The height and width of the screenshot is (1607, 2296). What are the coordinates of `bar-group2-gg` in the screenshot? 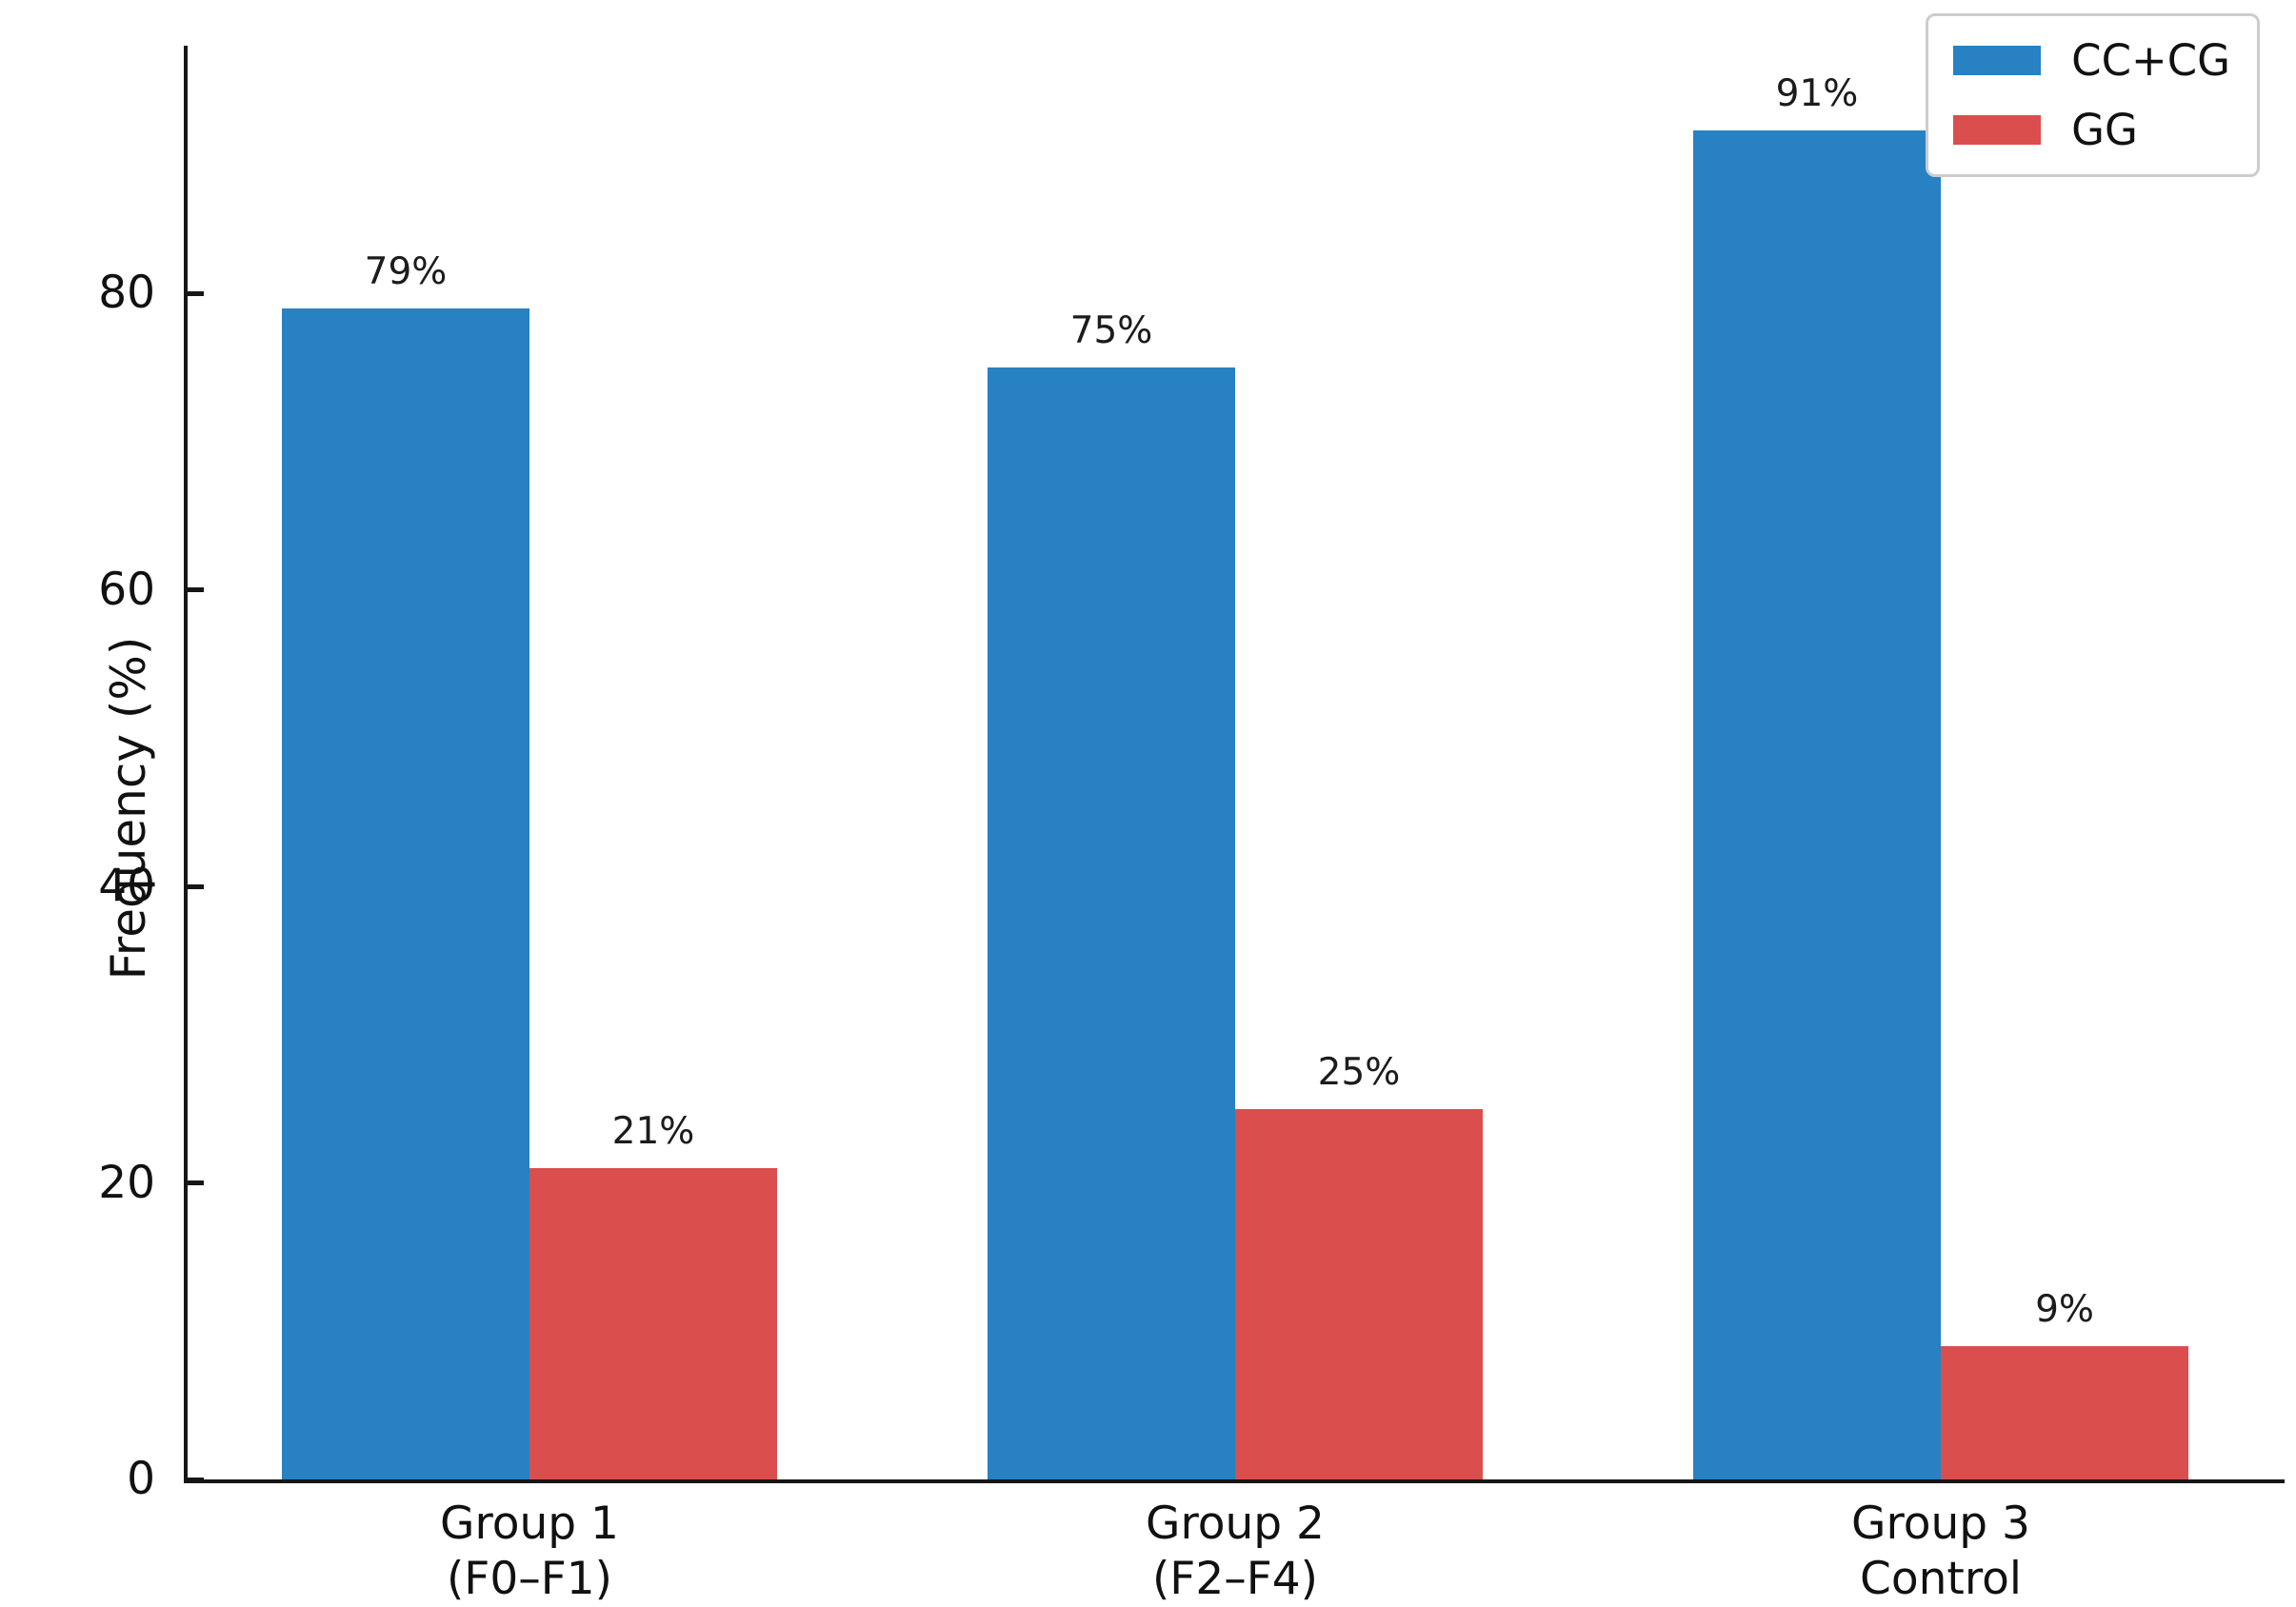 It's located at (1359, 1293).